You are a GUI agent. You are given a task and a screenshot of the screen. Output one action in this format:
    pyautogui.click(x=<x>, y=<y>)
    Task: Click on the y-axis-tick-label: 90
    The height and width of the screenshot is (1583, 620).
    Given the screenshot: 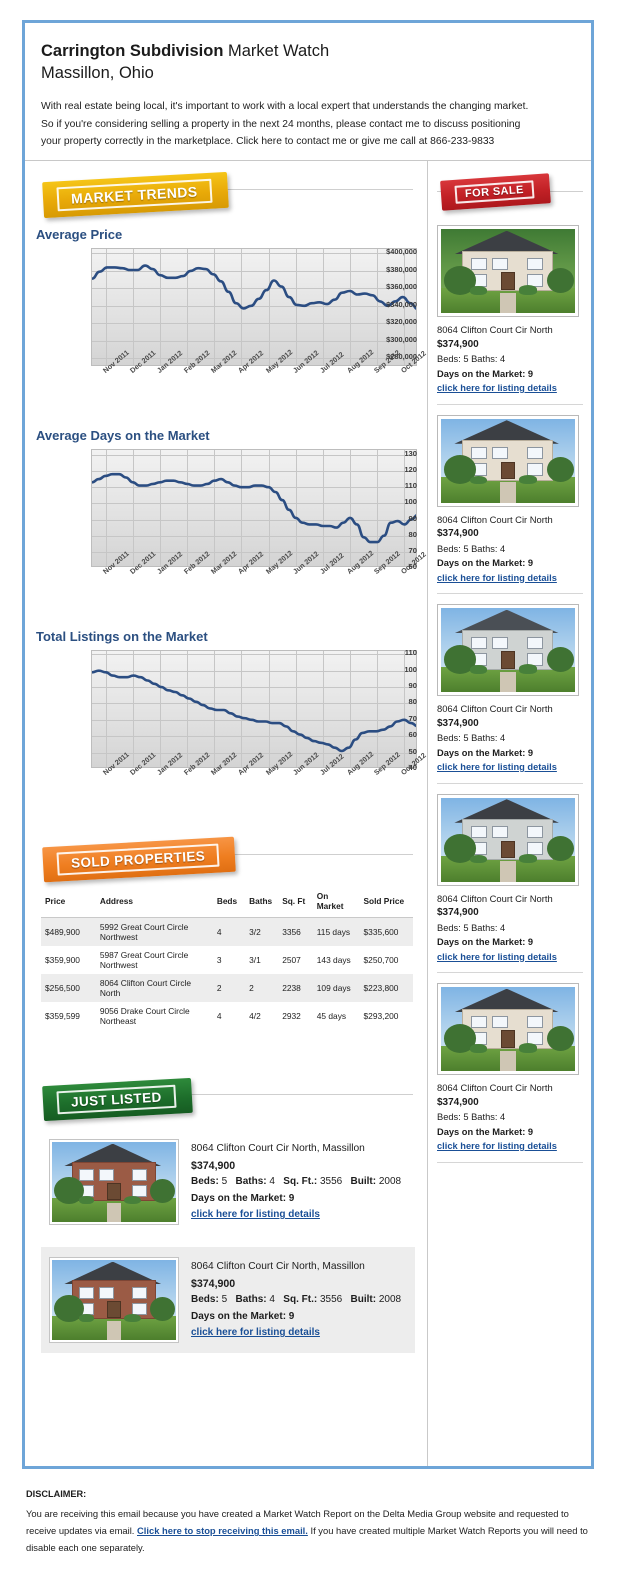 What is the action you would take?
    pyautogui.click(x=412, y=518)
    